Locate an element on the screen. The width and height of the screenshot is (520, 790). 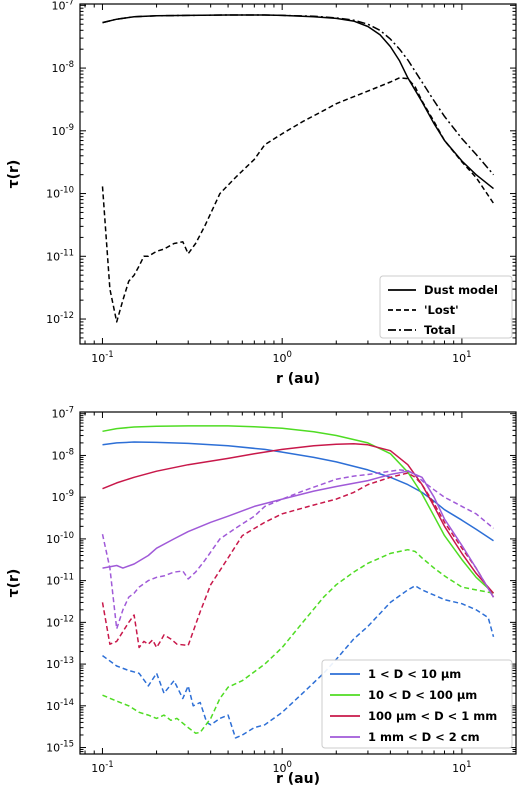
y-tick-label: 10⁻¹⁴ is located at coordinates (60, 705).